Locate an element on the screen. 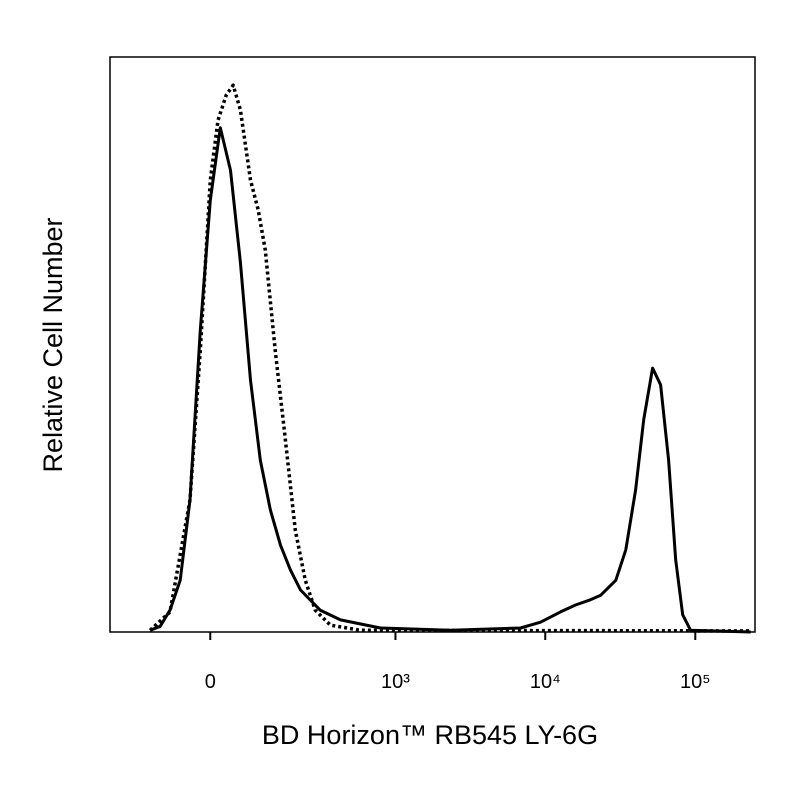 The height and width of the screenshot is (800, 800). x-tick-label: 10⁴ is located at coordinates (545, 682).